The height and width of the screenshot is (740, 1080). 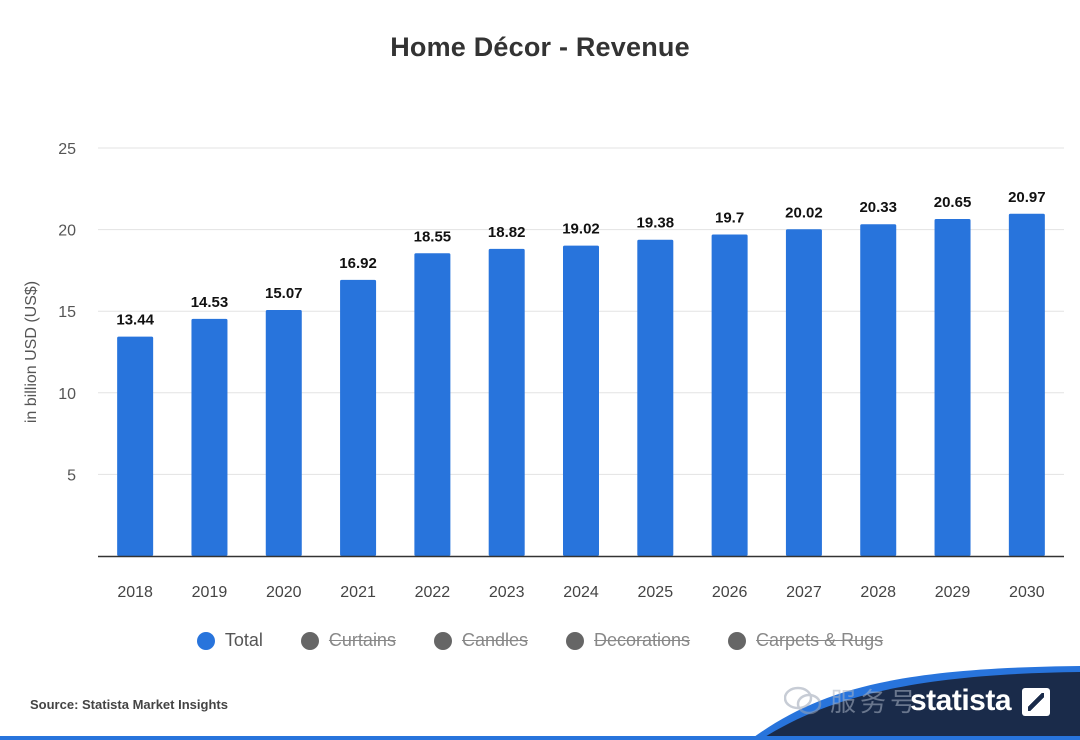 I want to click on x-tick-label: 2023, so click(x=507, y=592).